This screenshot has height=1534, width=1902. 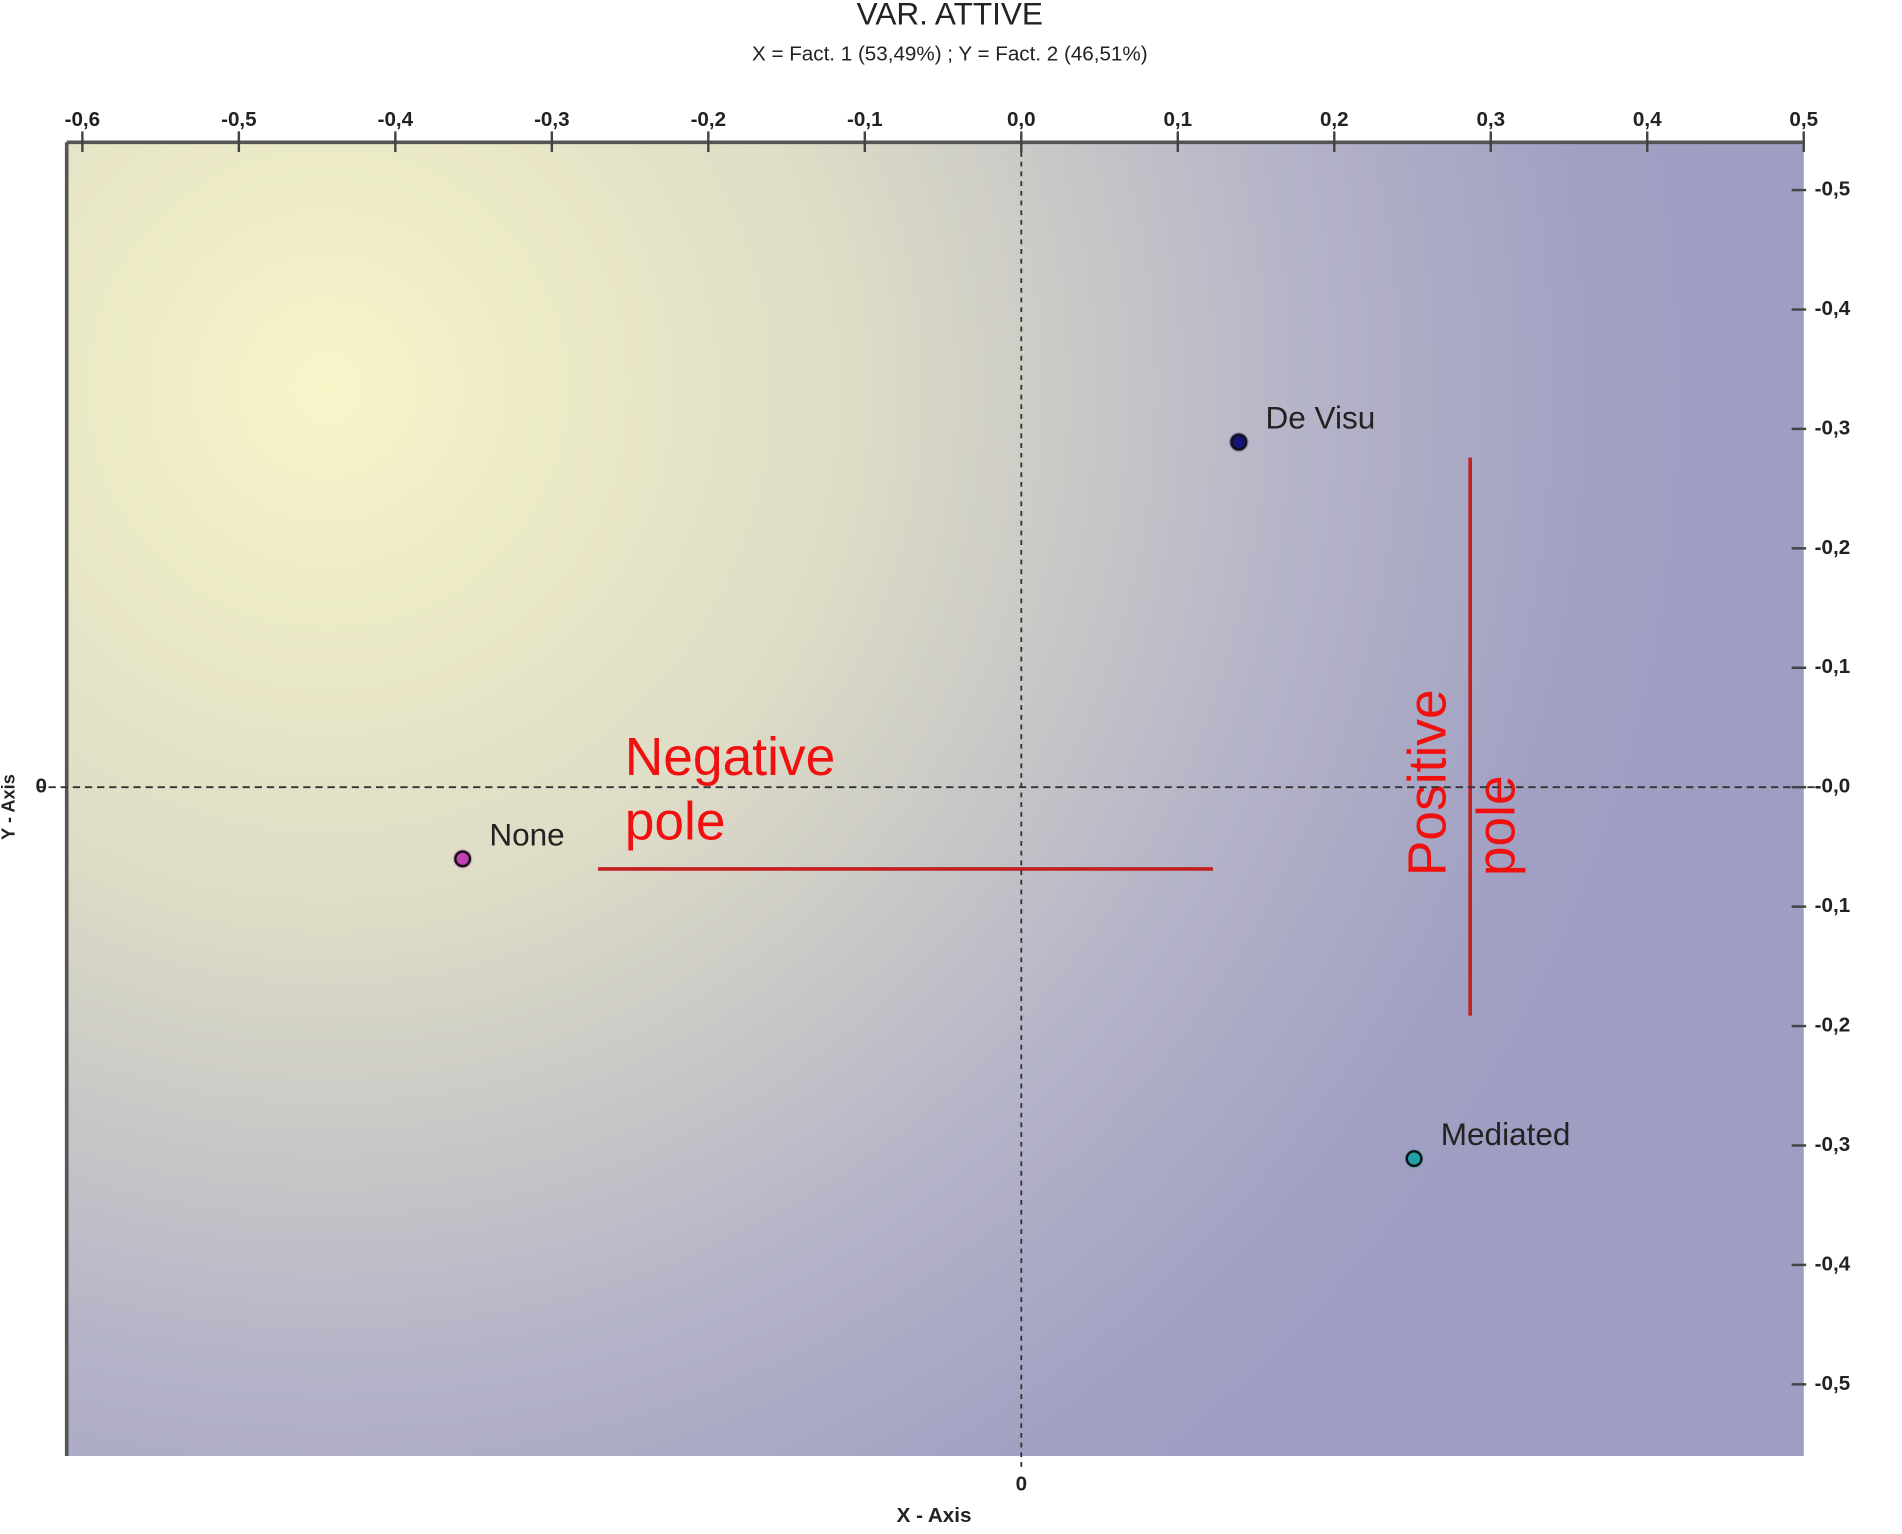 What do you see at coordinates (9, 807) in the screenshot?
I see `y-axis-label: Y - Axis` at bounding box center [9, 807].